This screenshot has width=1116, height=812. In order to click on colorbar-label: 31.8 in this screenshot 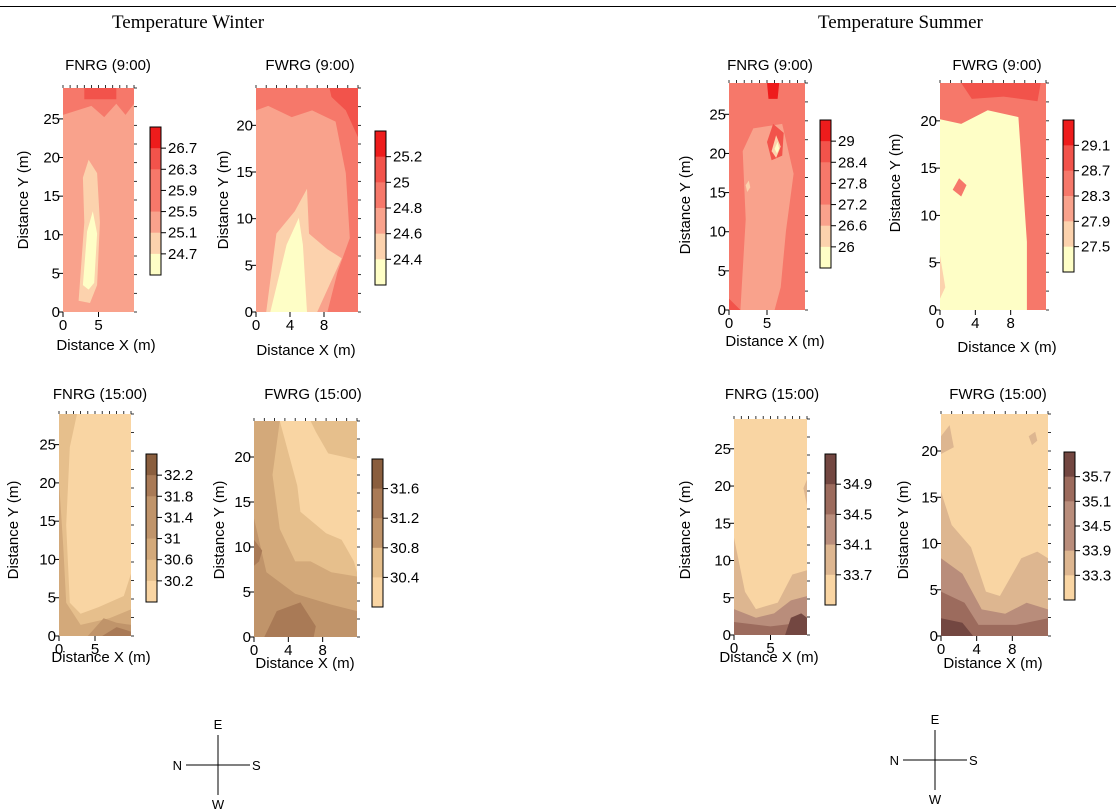, I will do `click(178, 496)`.